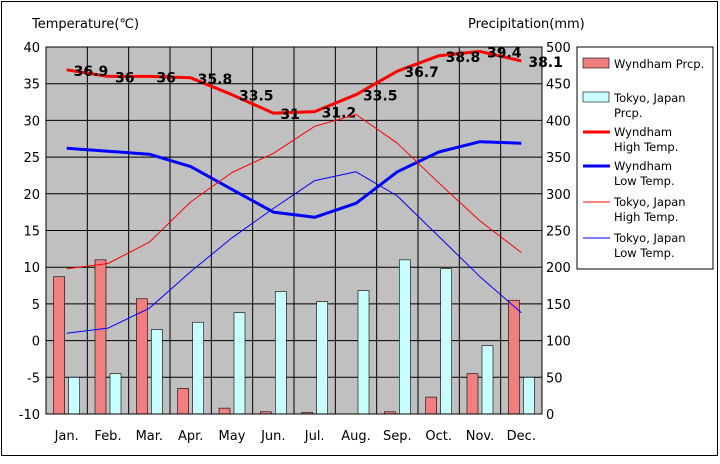 Image resolution: width=720 pixels, height=464 pixels. I want to click on data-label: 36.9, so click(91, 72).